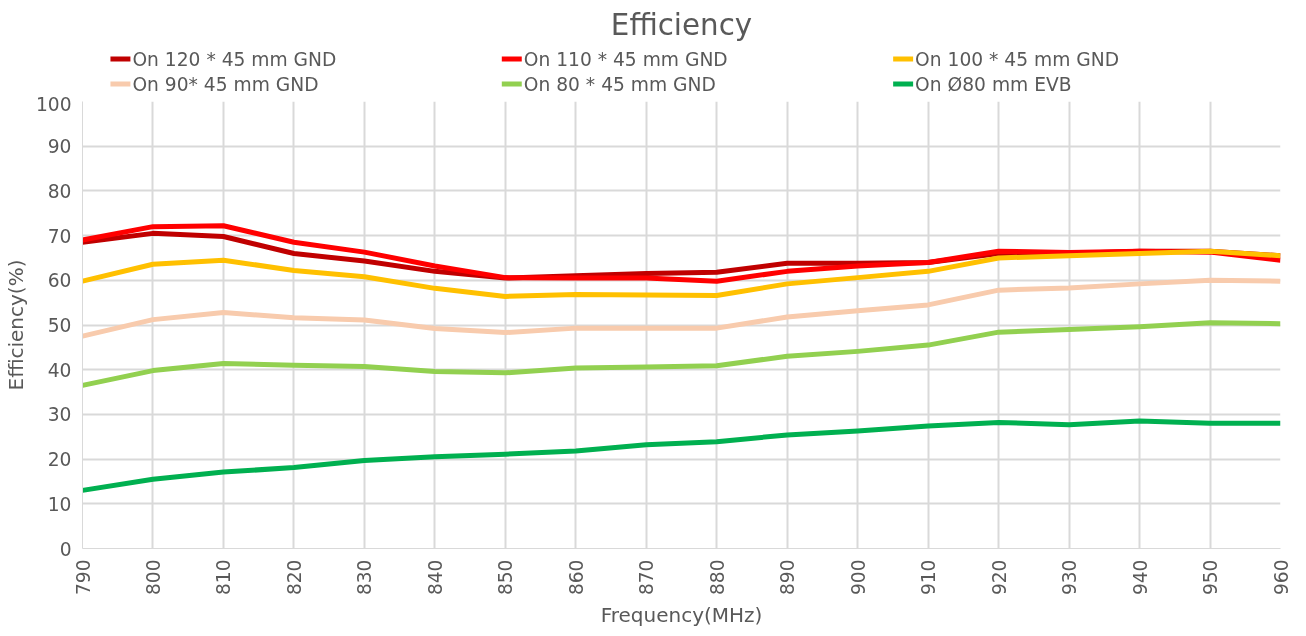  What do you see at coordinates (619, 84) in the screenshot?
I see `legend-label: On 80 * 45 mm GND` at bounding box center [619, 84].